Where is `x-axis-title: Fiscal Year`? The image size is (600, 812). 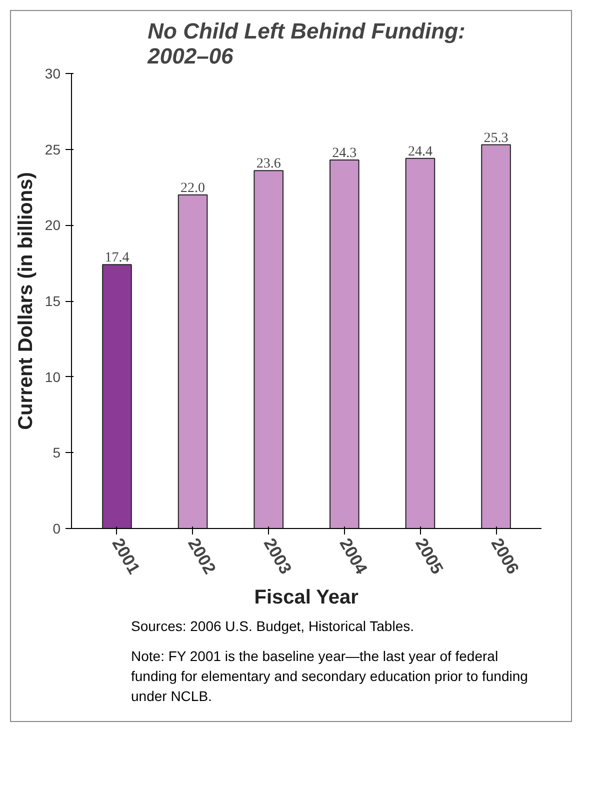
x-axis-title: Fiscal Year is located at coordinates (306, 597).